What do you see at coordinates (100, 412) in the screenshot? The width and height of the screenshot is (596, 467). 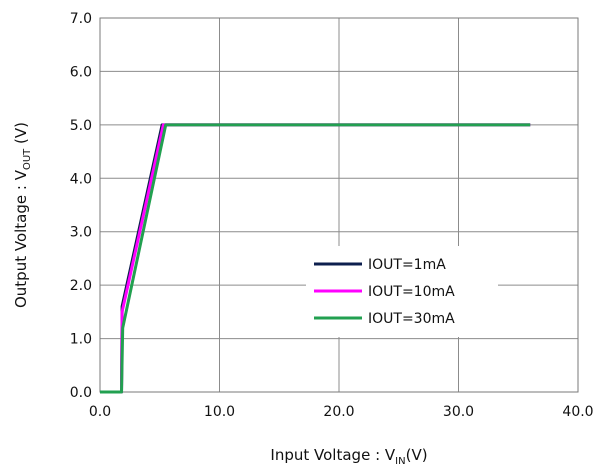 I see `x-tick-label: 0.0` at bounding box center [100, 412].